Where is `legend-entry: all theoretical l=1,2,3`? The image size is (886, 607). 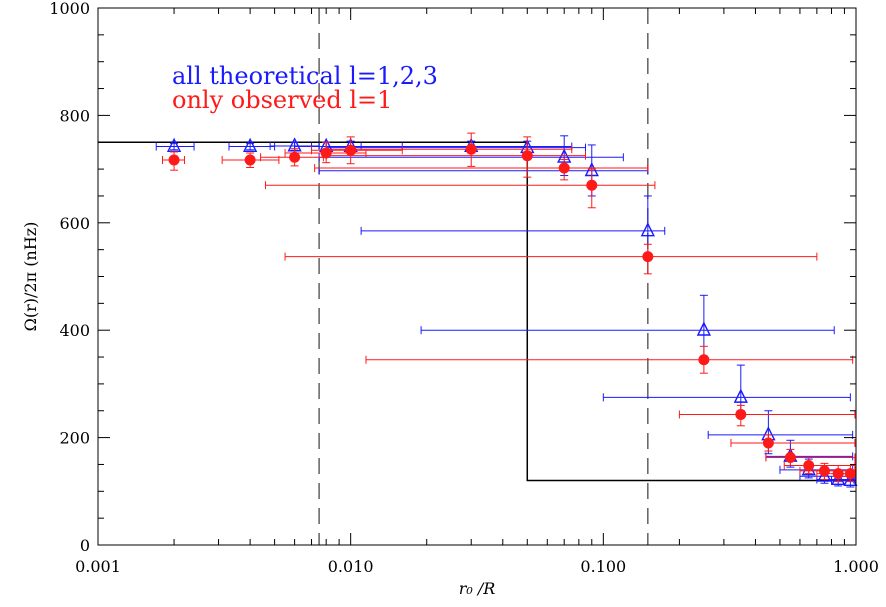 legend-entry: all theoretical l=1,2,3 is located at coordinates (305, 76).